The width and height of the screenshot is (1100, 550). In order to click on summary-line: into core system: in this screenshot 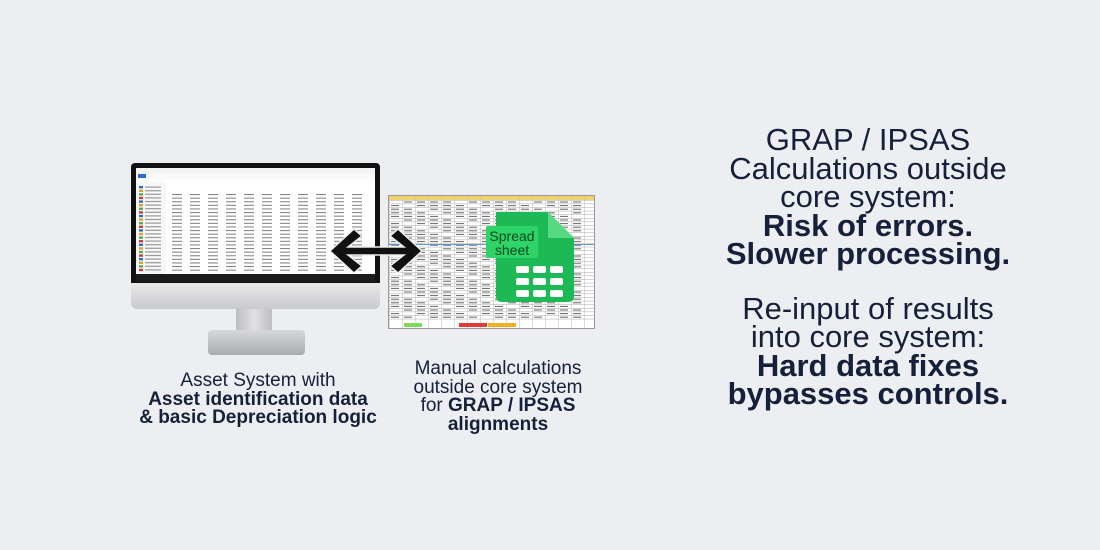, I will do `click(868, 336)`.